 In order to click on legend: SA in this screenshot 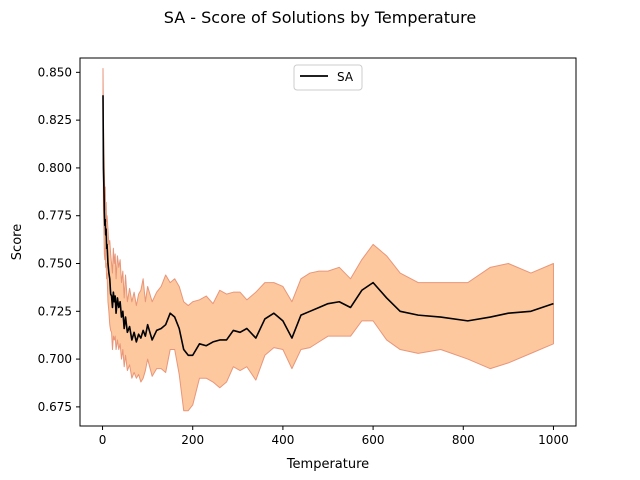, I will do `click(328, 77)`.